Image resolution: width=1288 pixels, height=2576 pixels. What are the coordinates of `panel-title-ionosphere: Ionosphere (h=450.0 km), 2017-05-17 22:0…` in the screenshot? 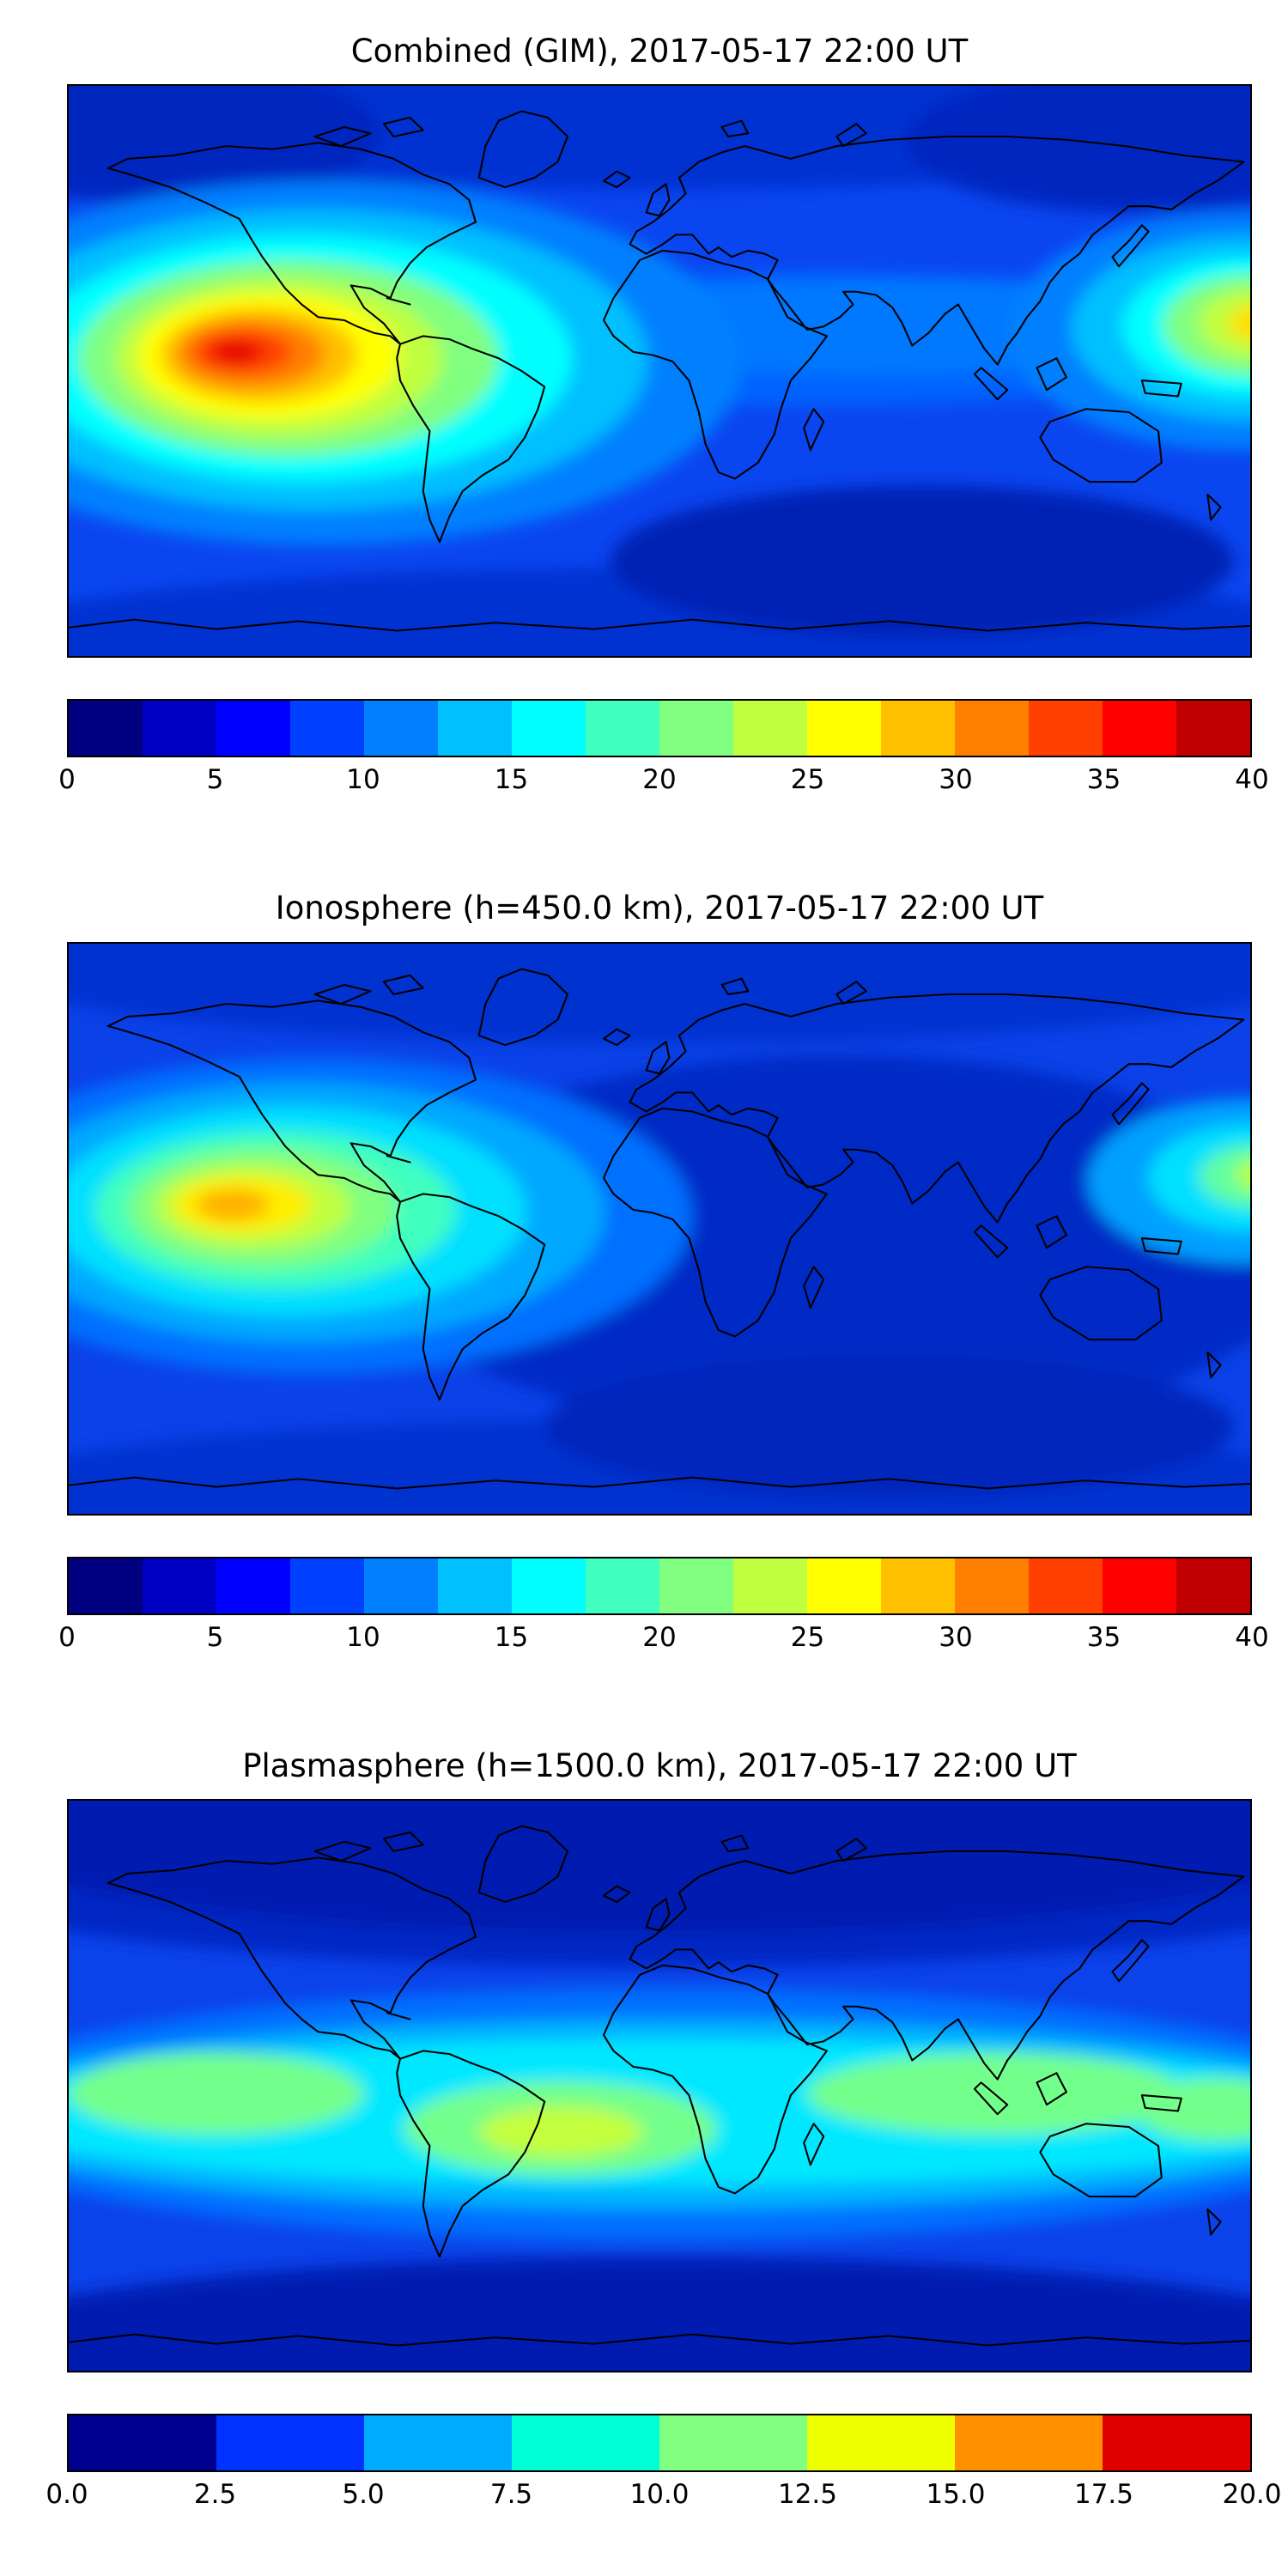 It's located at (660, 908).